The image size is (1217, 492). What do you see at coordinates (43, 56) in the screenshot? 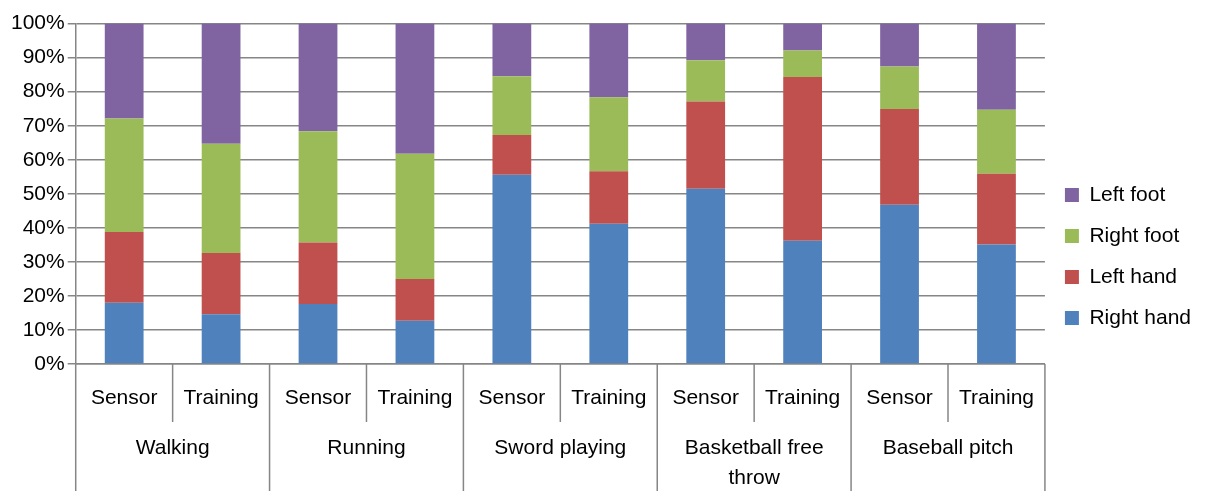
I see `y-tick-label: 90%` at bounding box center [43, 56].